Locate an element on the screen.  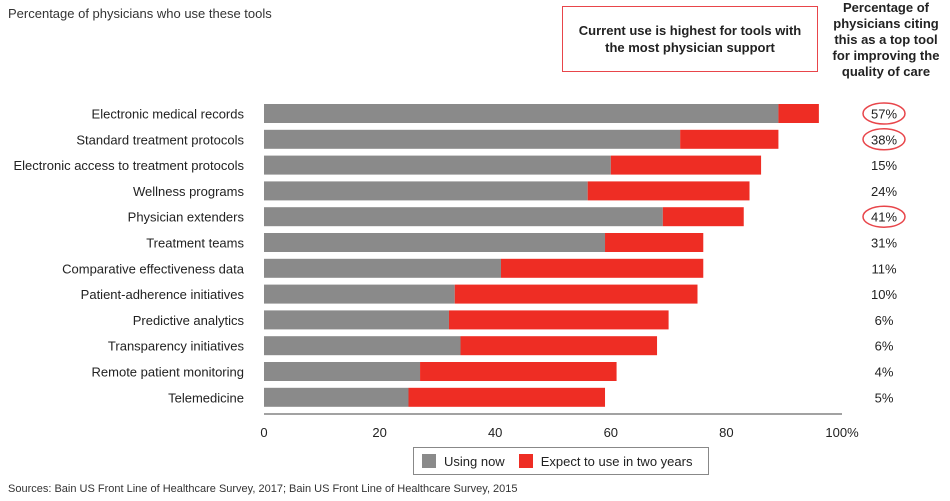
legend-item-expect: Expect to use in two years is located at coordinates (605, 461).